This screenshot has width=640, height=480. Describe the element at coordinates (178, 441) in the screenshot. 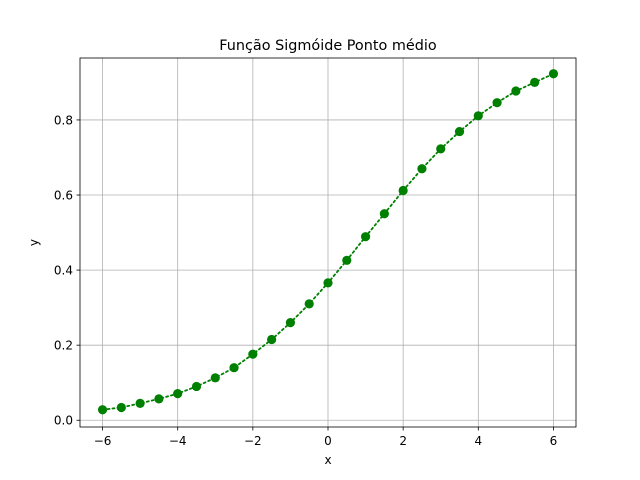

I see `x-tick-label: −4` at that location.